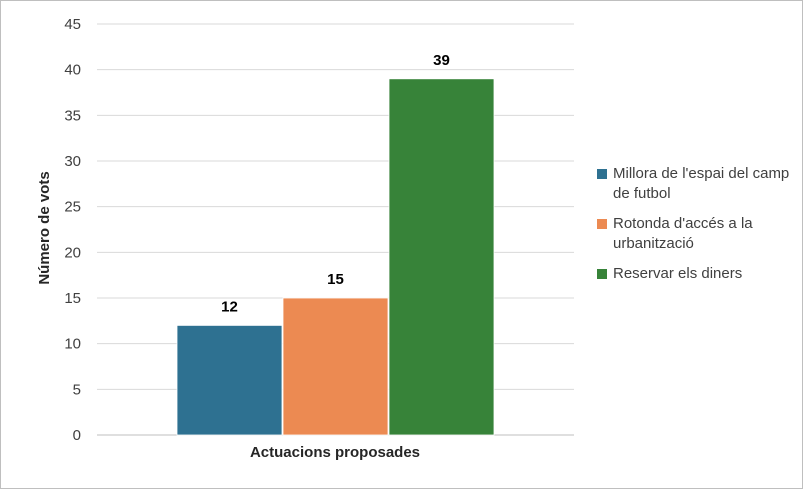 This screenshot has width=803, height=489. What do you see at coordinates (701, 183) in the screenshot?
I see `legend-label: Millora de l'espai del camp de futbol` at bounding box center [701, 183].